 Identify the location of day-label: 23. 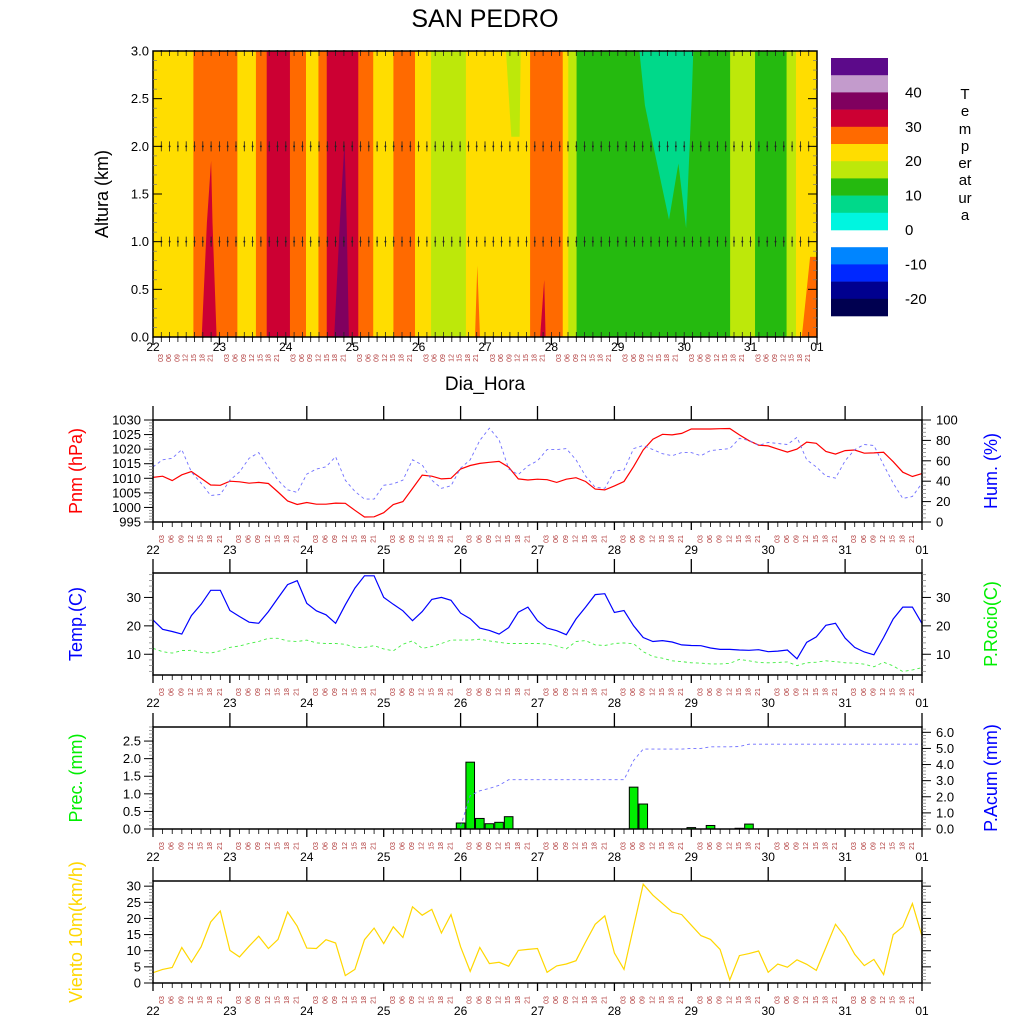
(220, 347).